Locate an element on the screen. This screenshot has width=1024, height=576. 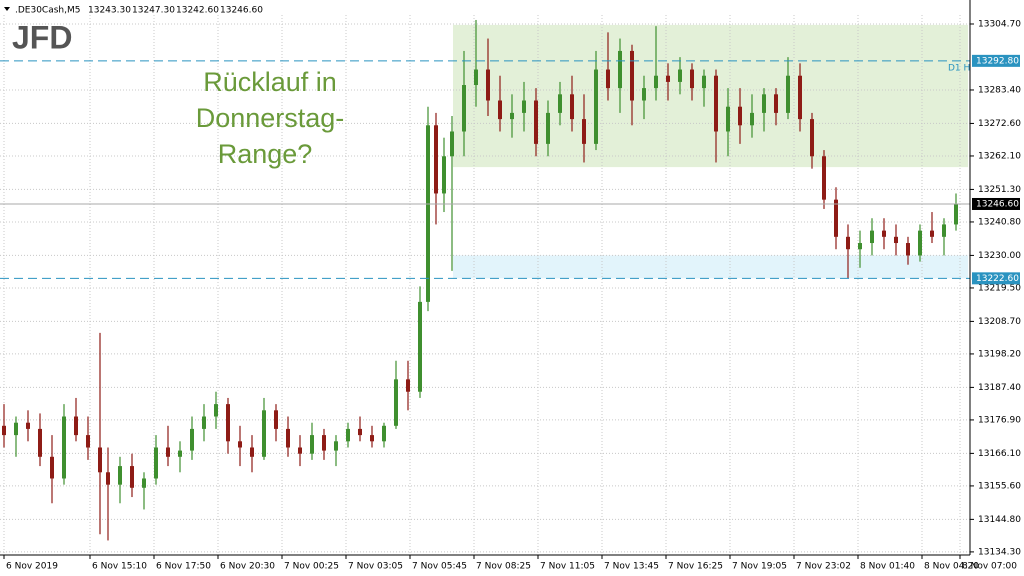
menu-arrow is located at coordinates (7, 9).